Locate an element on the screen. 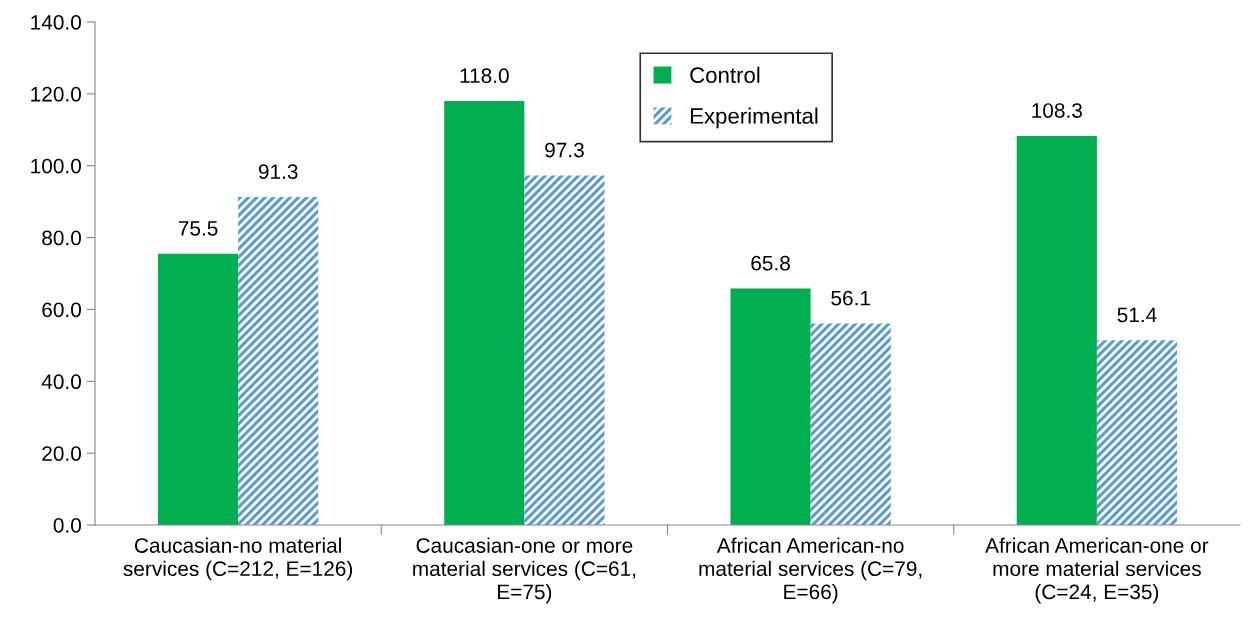 Image resolution: width=1252 pixels, height=639 pixels. x-tick-label: African American-no material services (C=79, E=66) is located at coordinates (810, 570).